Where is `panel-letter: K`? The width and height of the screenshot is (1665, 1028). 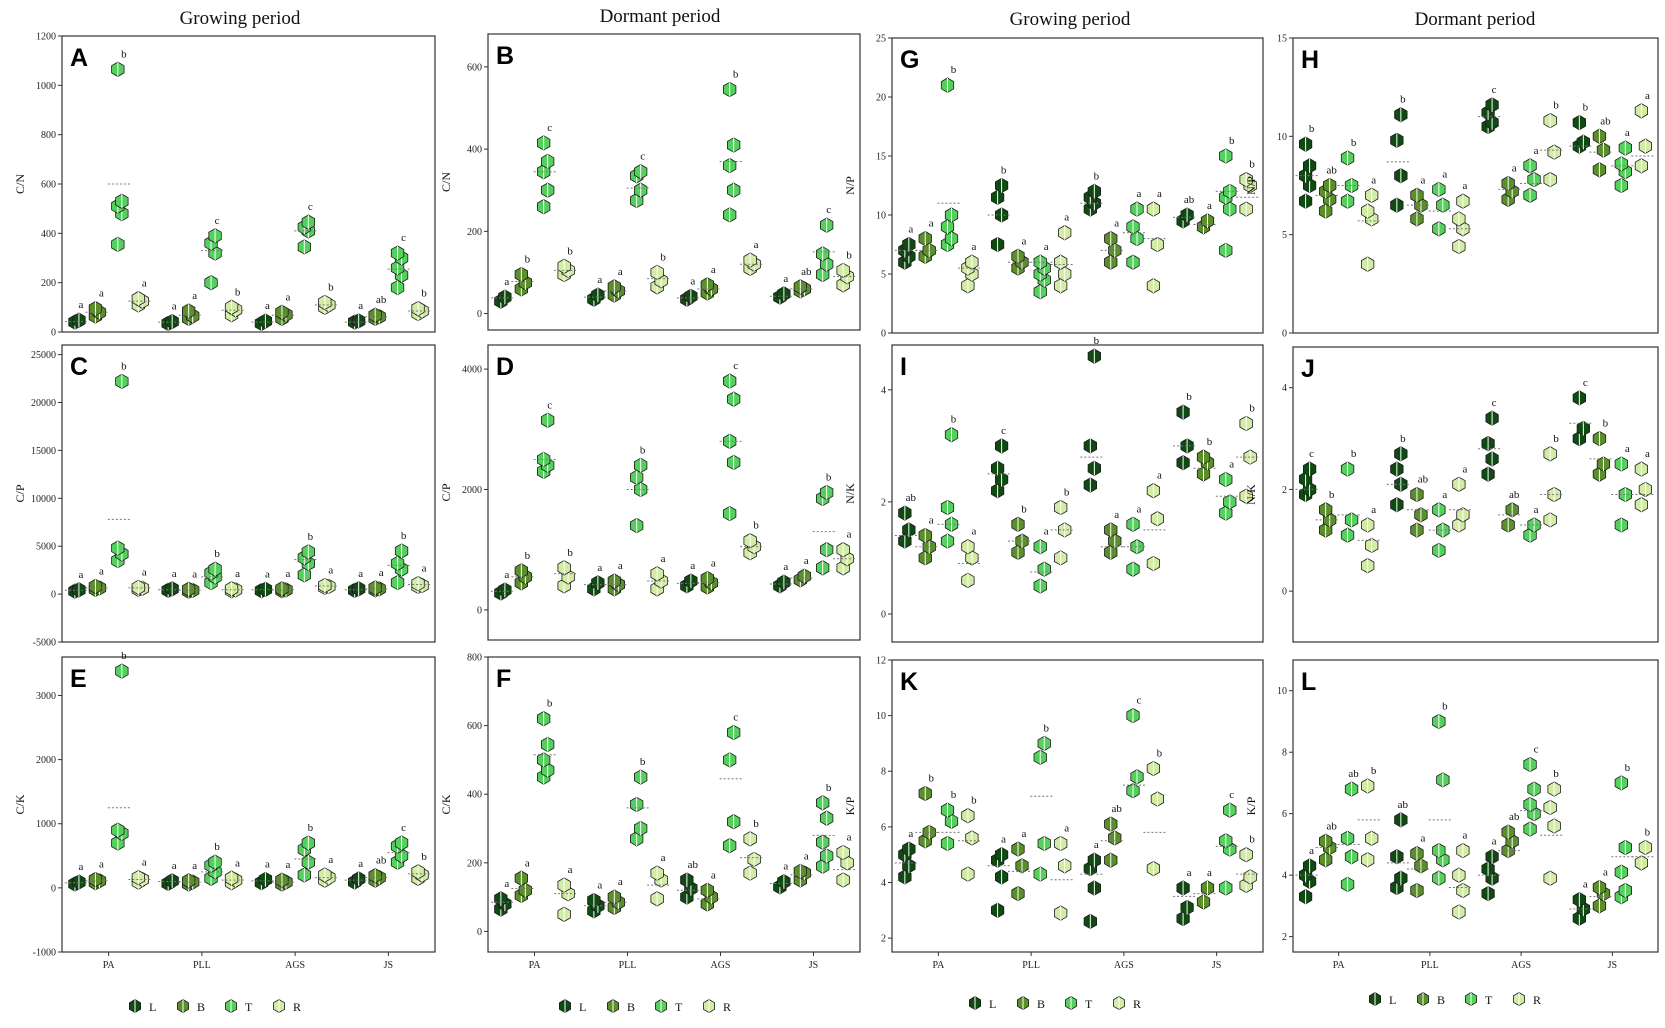 panel-letter: K is located at coordinates (909, 682).